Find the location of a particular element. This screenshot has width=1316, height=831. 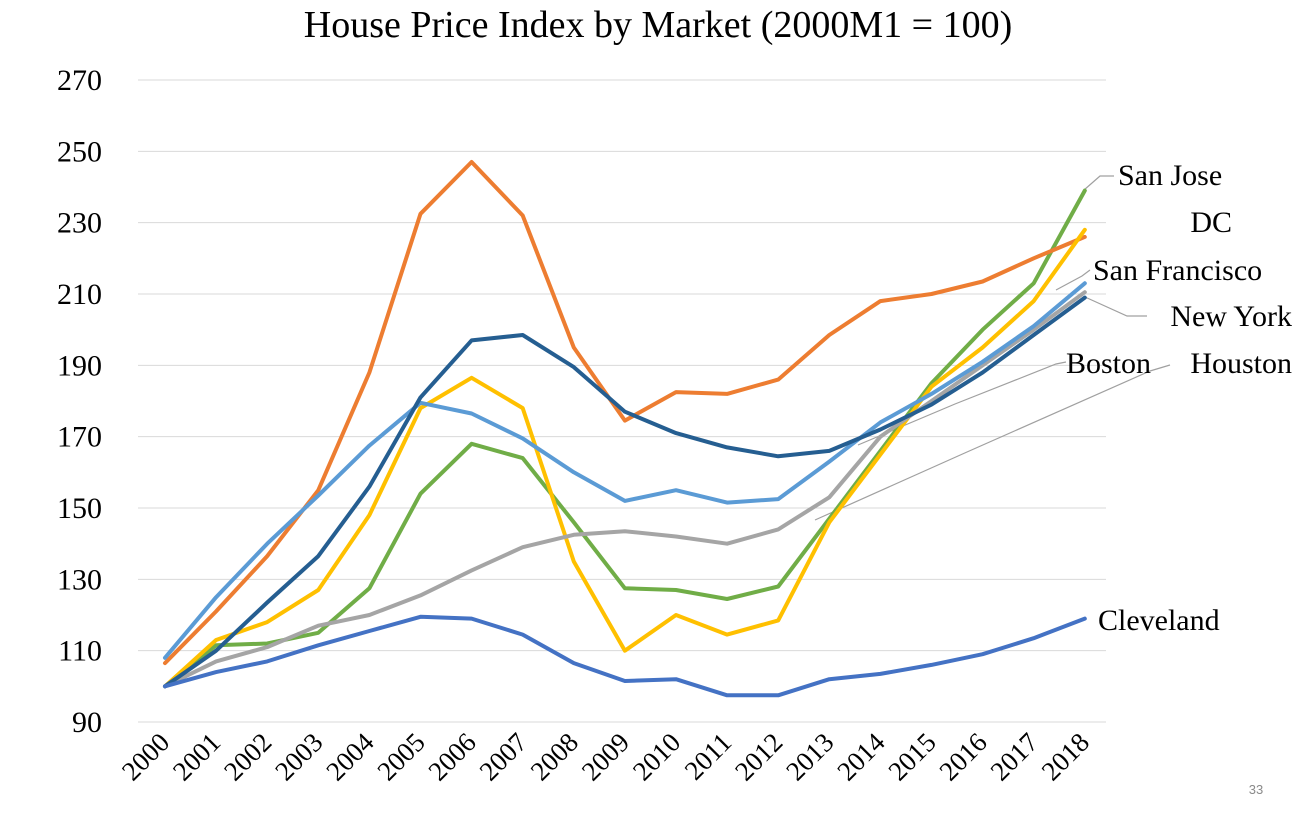

y-tick-label: 210 is located at coordinates (79, 294).